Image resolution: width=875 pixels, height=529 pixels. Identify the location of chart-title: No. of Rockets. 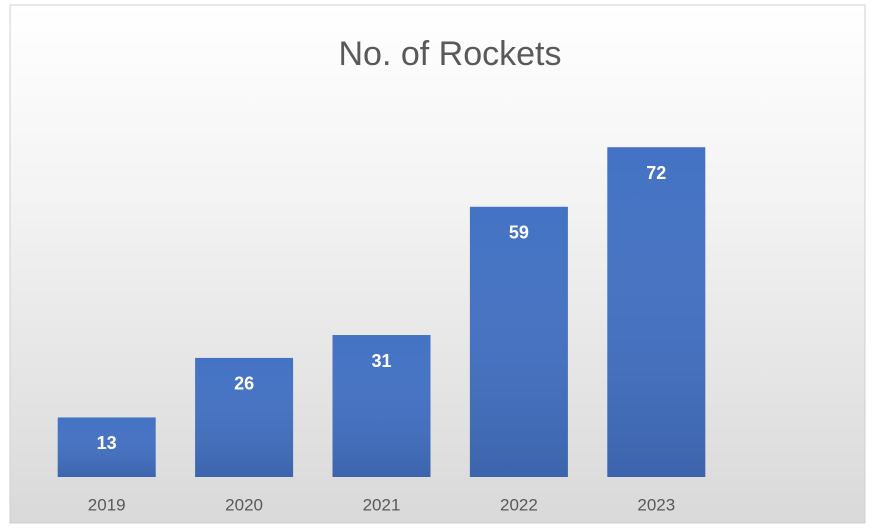
(450, 54).